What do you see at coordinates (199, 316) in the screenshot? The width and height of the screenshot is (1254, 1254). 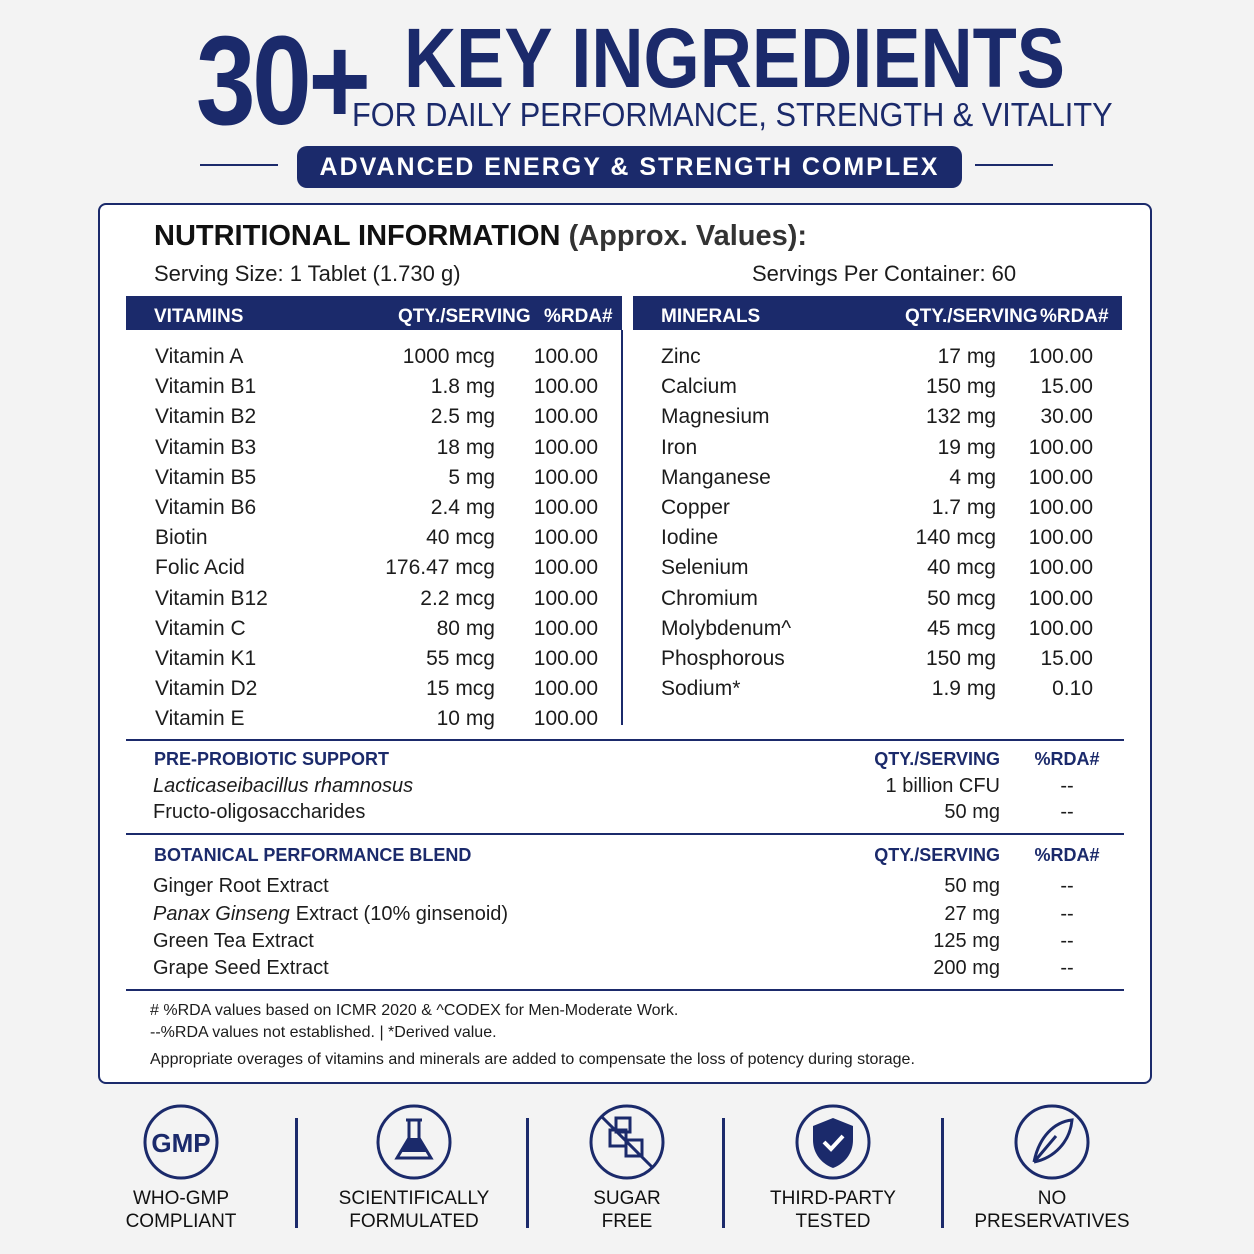 I see `column-header: VITAMINS` at bounding box center [199, 316].